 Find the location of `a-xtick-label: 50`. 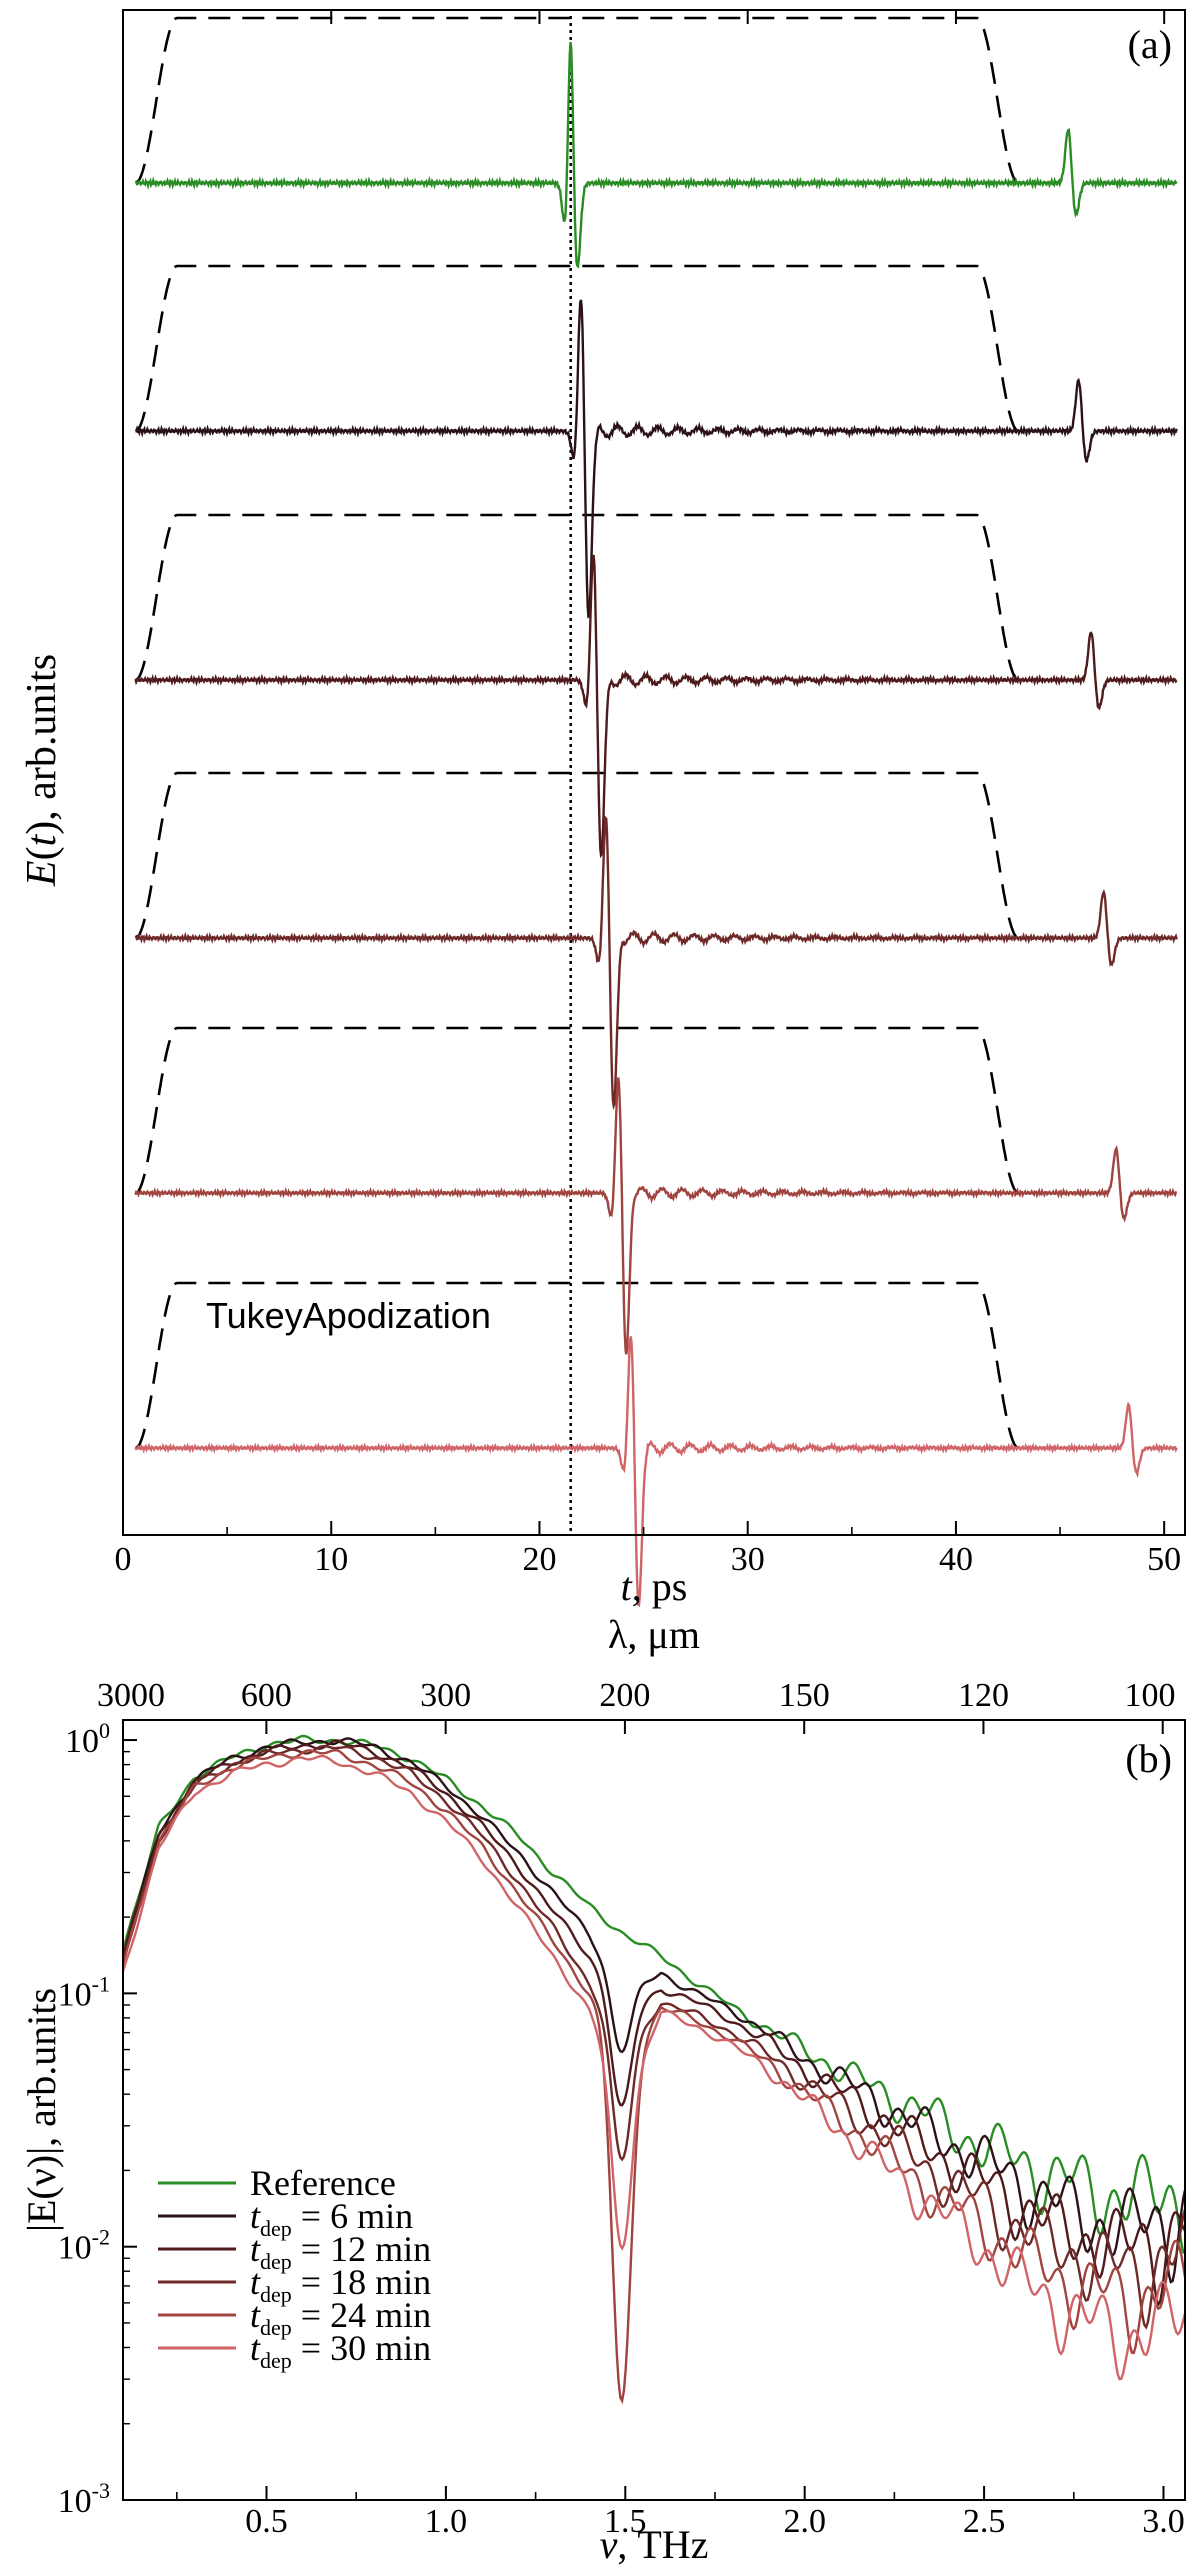

a-xtick-label: 50 is located at coordinates (1164, 1559).